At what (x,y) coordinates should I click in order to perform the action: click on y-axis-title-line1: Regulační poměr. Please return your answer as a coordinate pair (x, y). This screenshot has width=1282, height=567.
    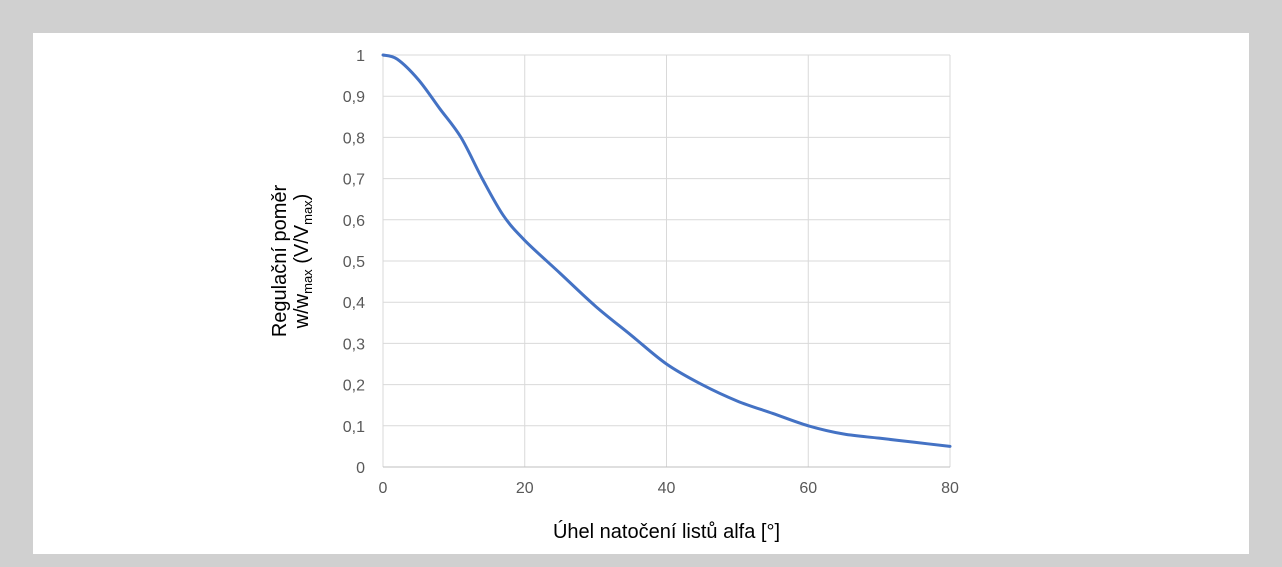
    Looking at the image, I should click on (280, 261).